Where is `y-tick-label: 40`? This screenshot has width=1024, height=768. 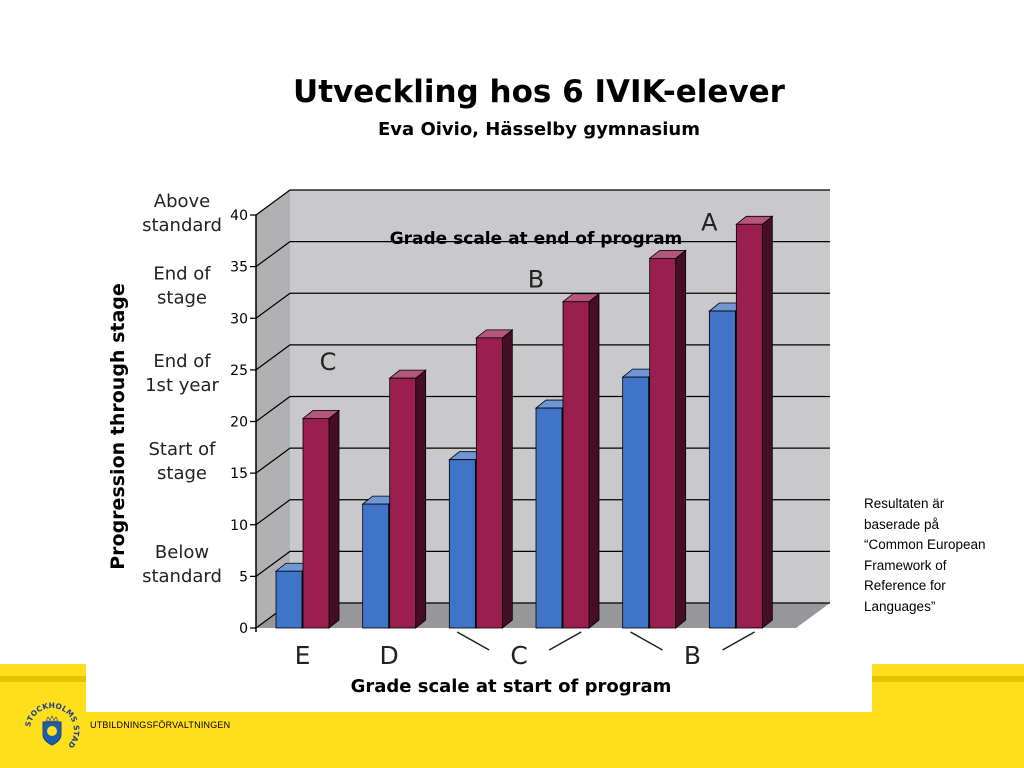 y-tick-label: 40 is located at coordinates (239, 216).